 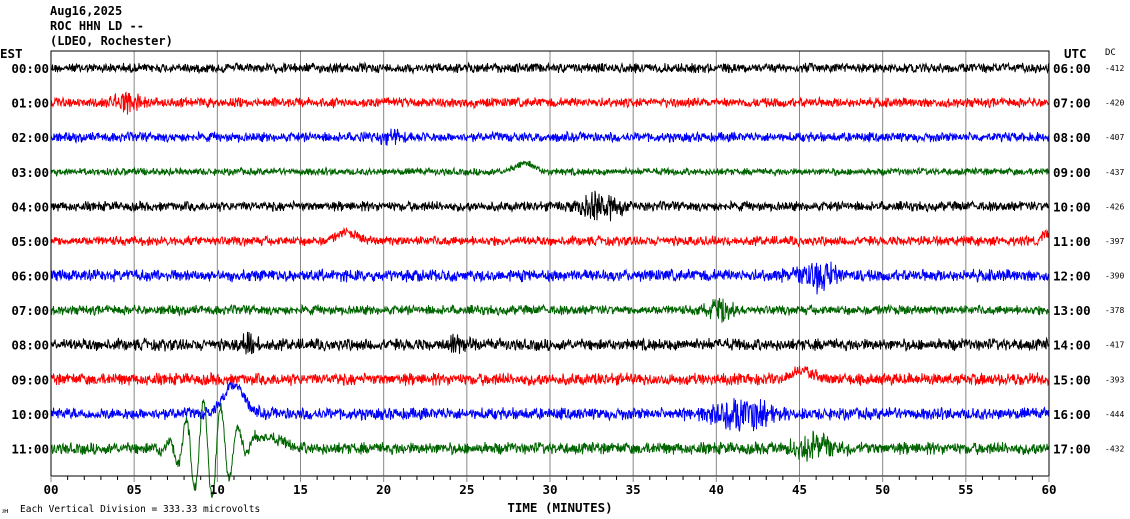 What do you see at coordinates (30, 137) in the screenshot?
I see `est-time-label: 02:00` at bounding box center [30, 137].